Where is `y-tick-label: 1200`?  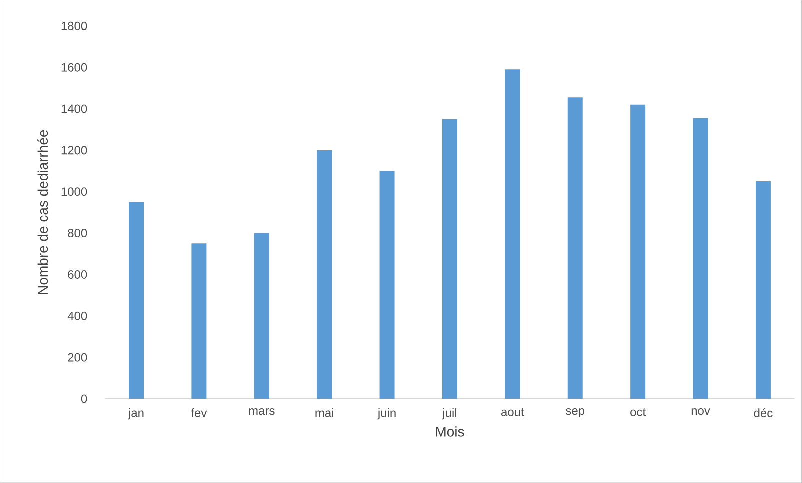 y-tick-label: 1200 is located at coordinates (75, 150).